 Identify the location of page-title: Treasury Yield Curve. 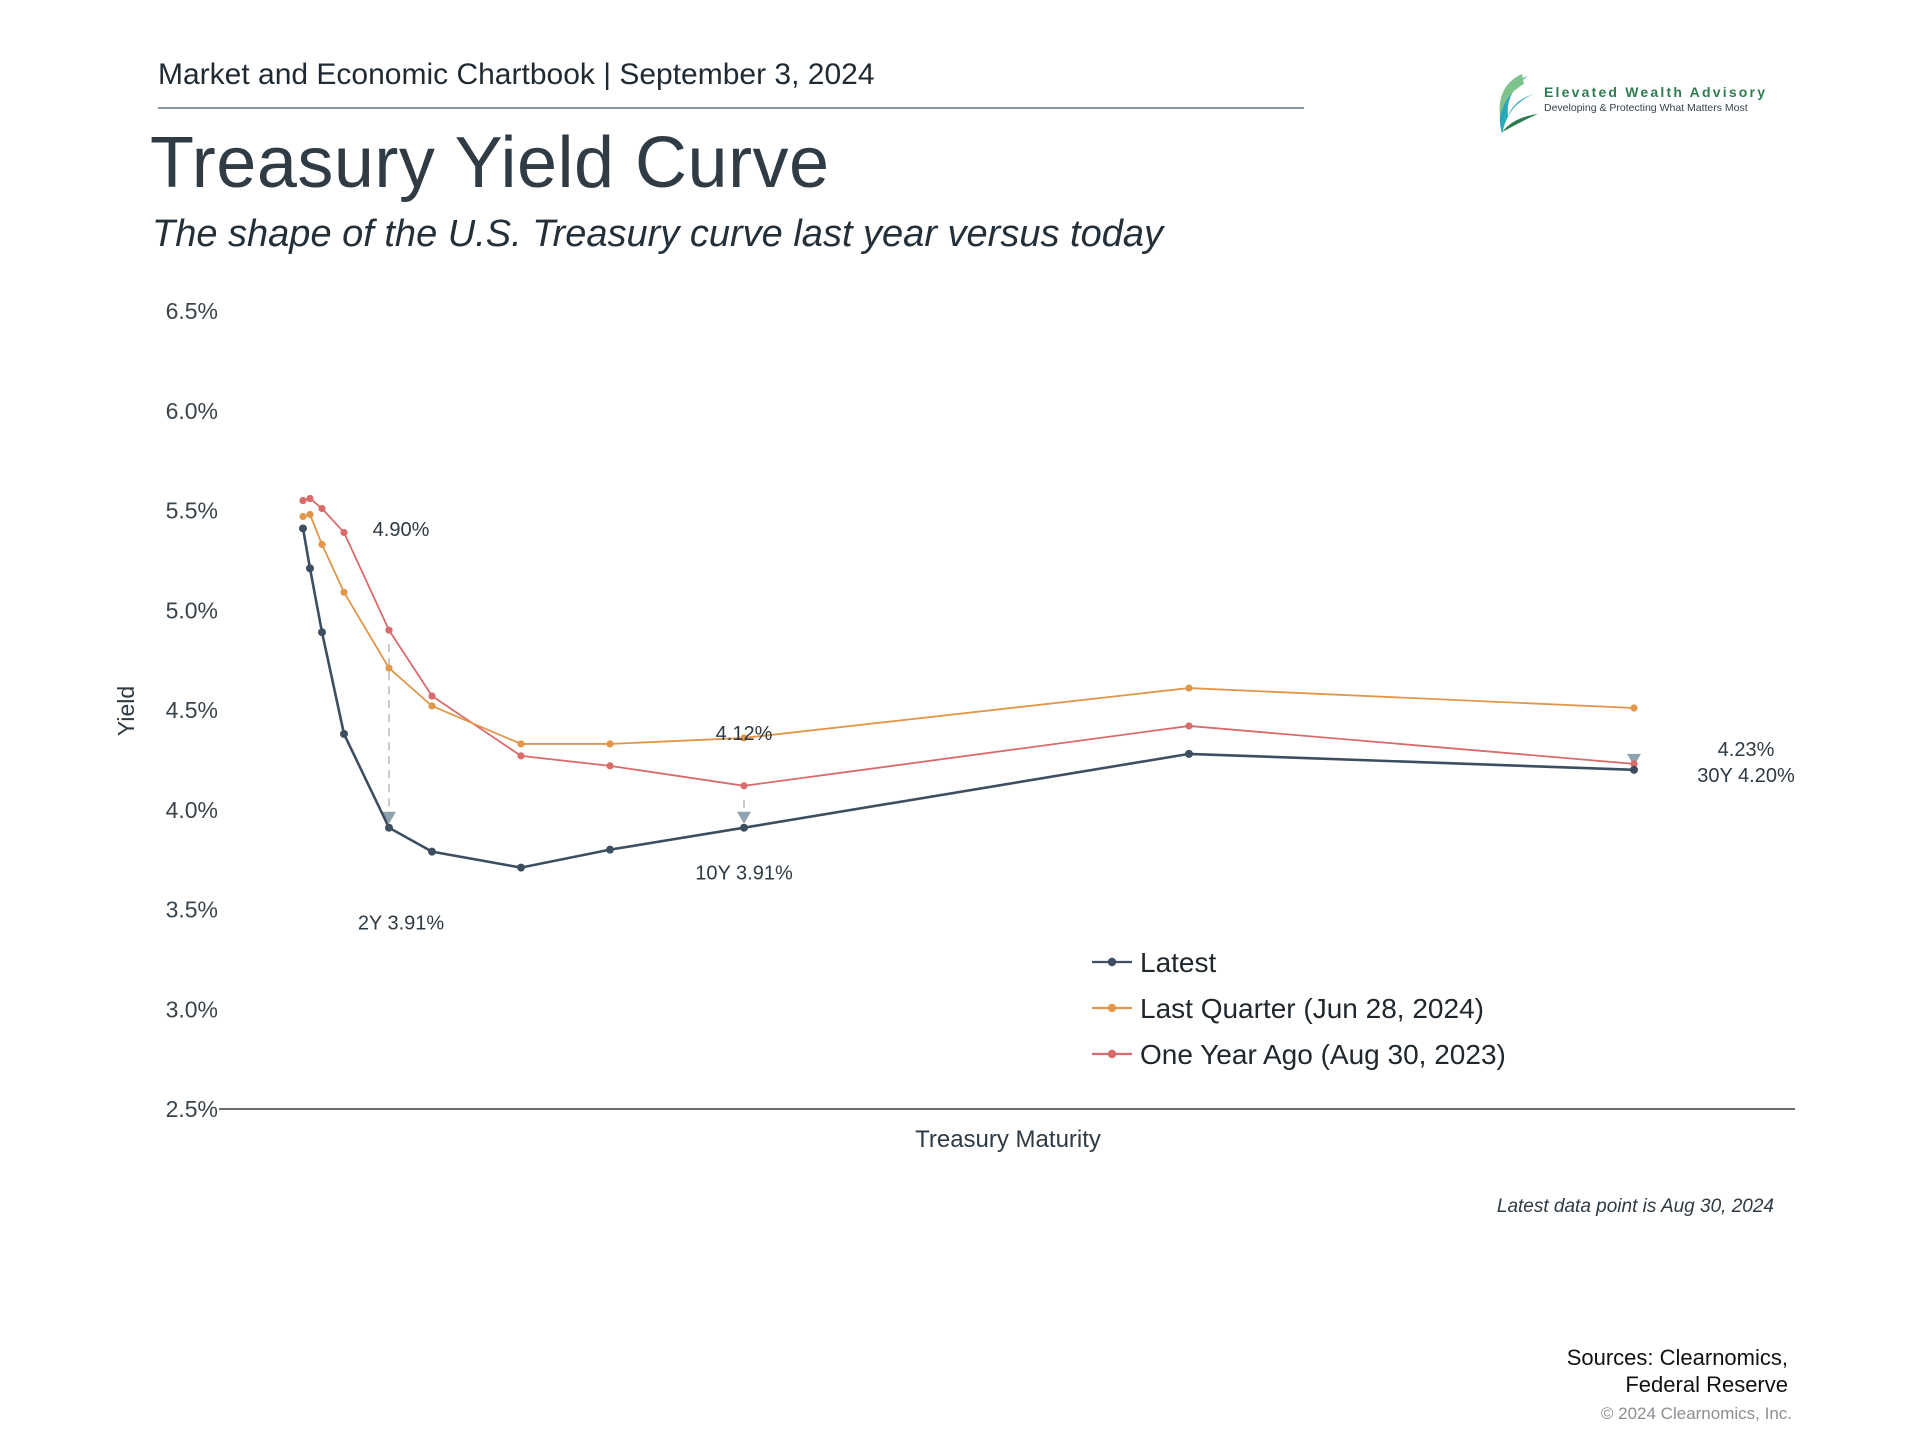
(490, 163).